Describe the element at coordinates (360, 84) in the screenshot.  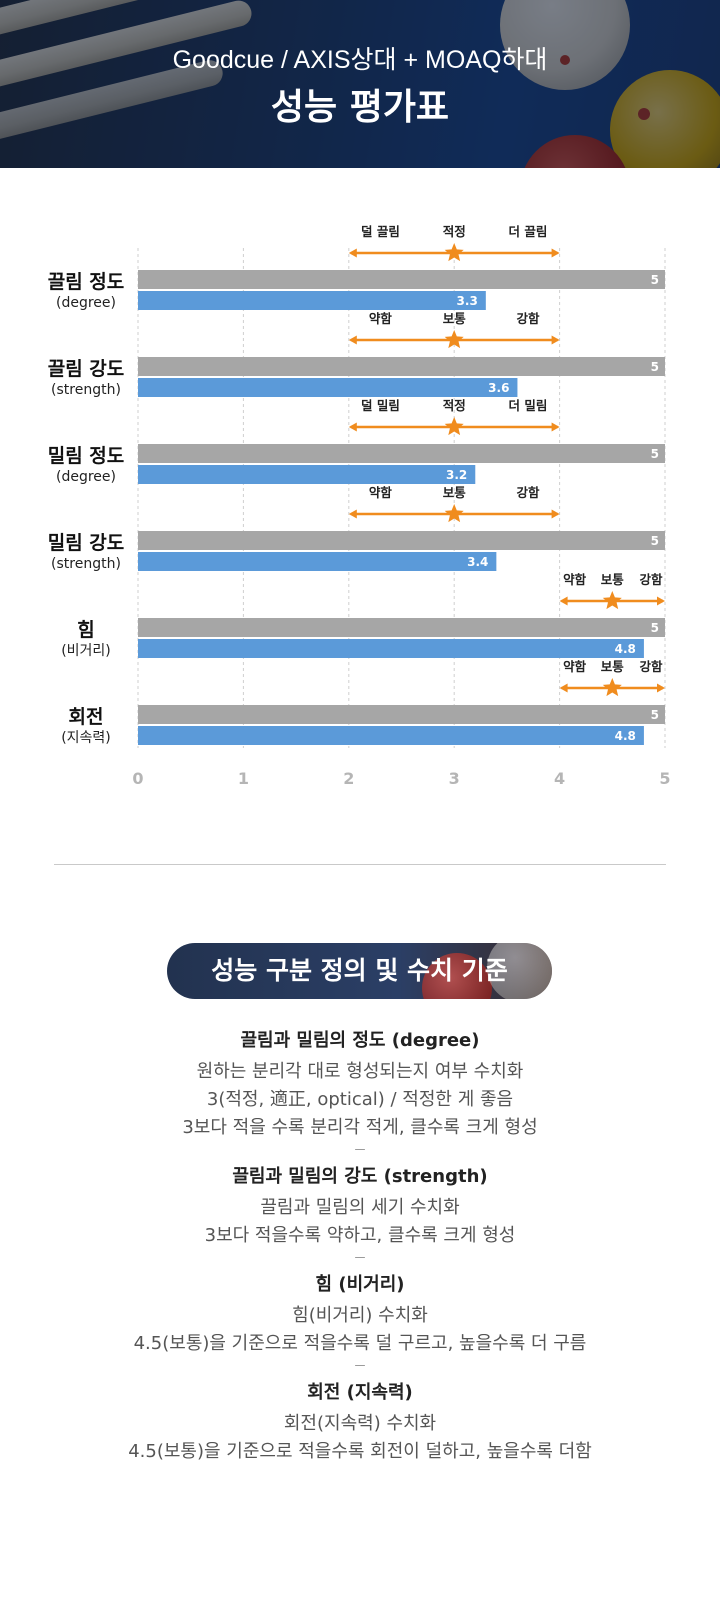
I see `header-banner: Goodcue / AXIS상대 + MOAQ하대 성능 평가표` at that location.